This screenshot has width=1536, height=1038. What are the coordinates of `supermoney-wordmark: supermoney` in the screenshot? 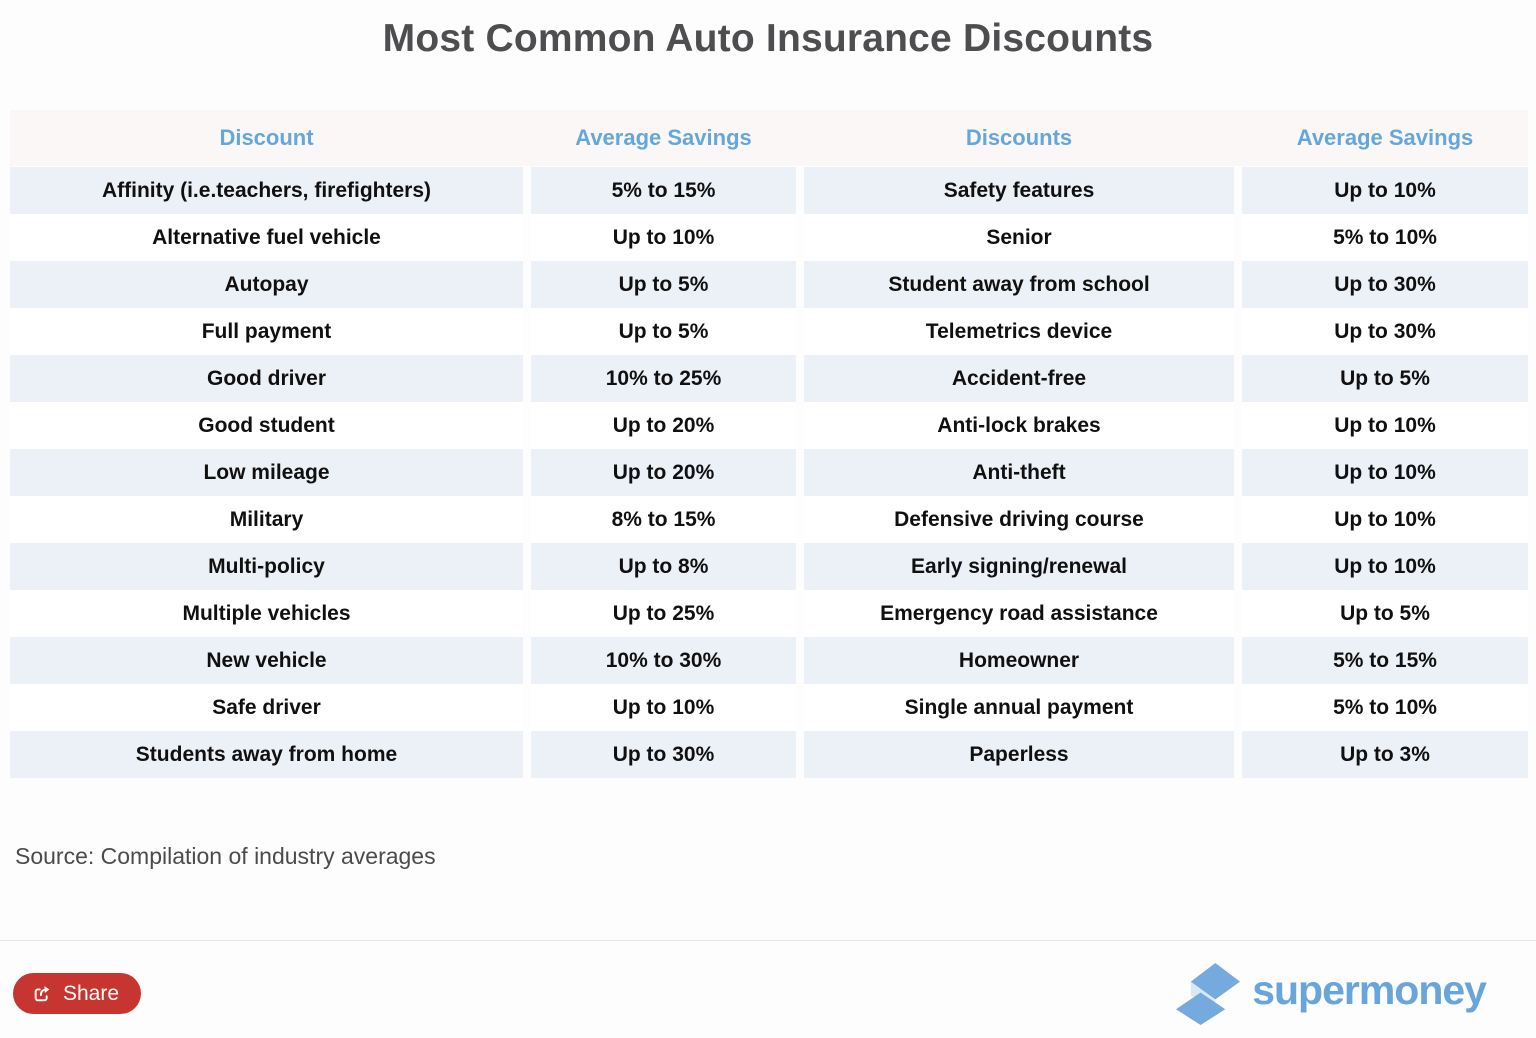 It's located at (1369, 990).